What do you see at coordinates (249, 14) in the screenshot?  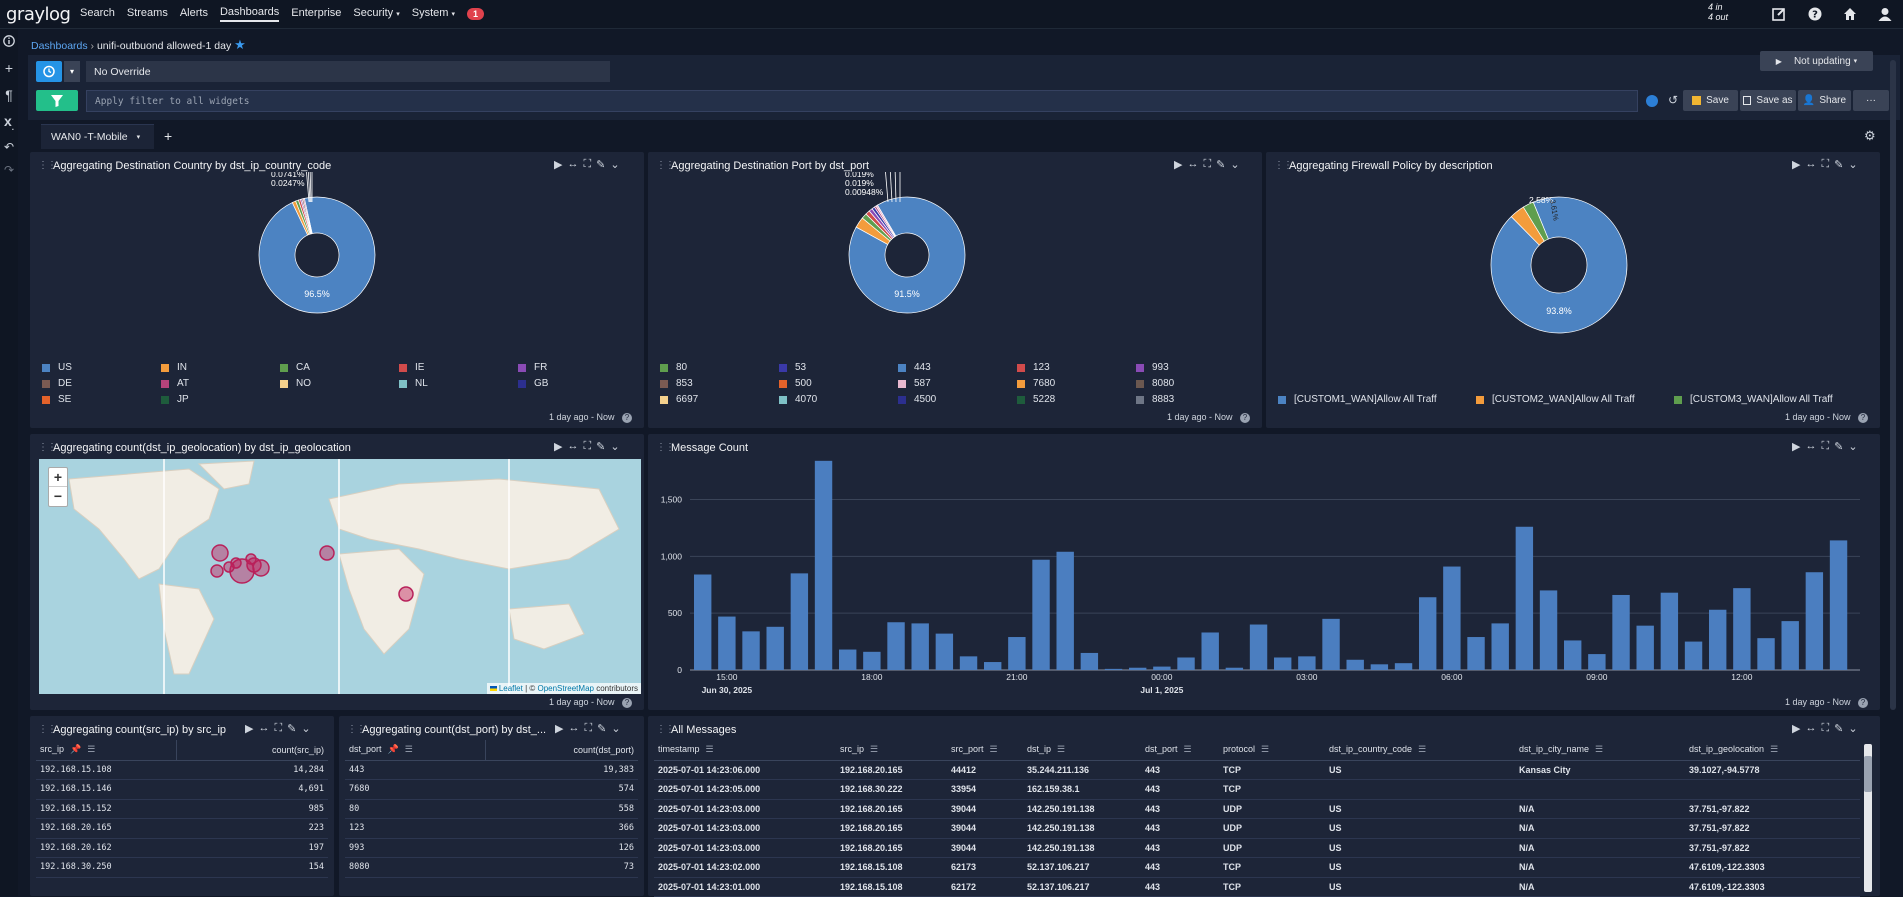 I see `nav-dashboards: Dashboards` at bounding box center [249, 14].